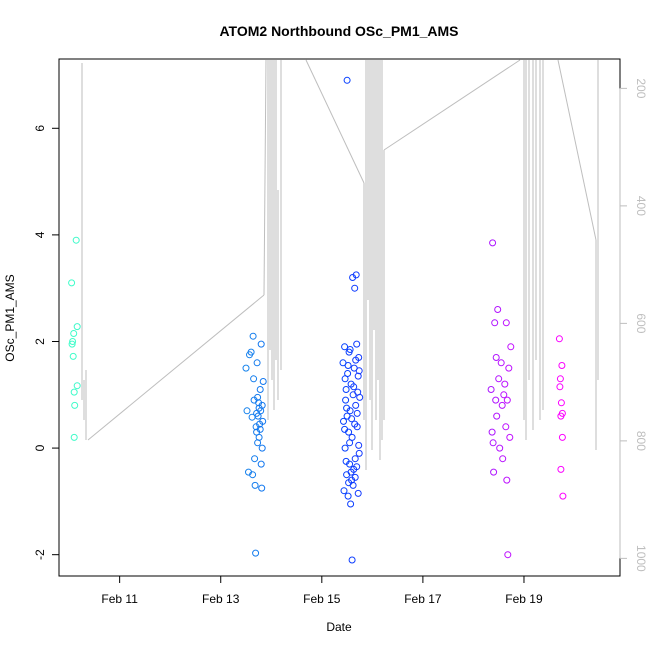 Image resolution: width=650 pixels, height=650 pixels. I want to click on secondary-y-axis: 200 400 600 800 1000, so click(633, 325).